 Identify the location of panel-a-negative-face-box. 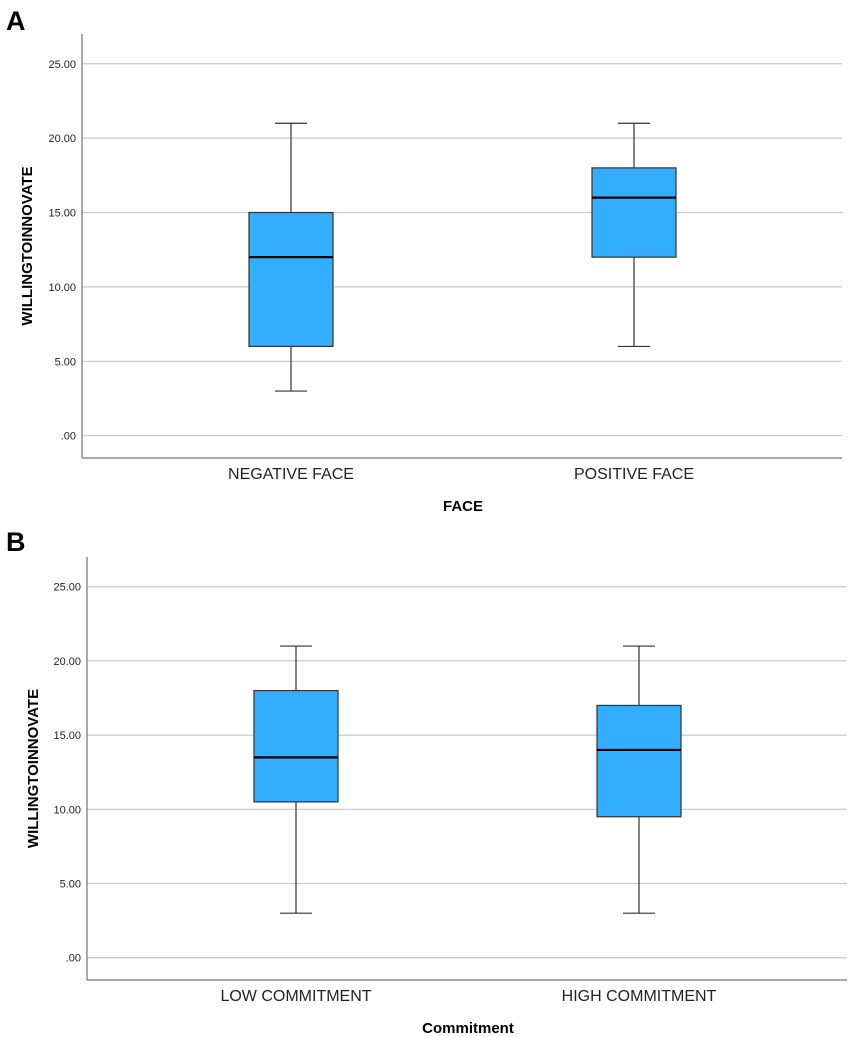
(291, 279).